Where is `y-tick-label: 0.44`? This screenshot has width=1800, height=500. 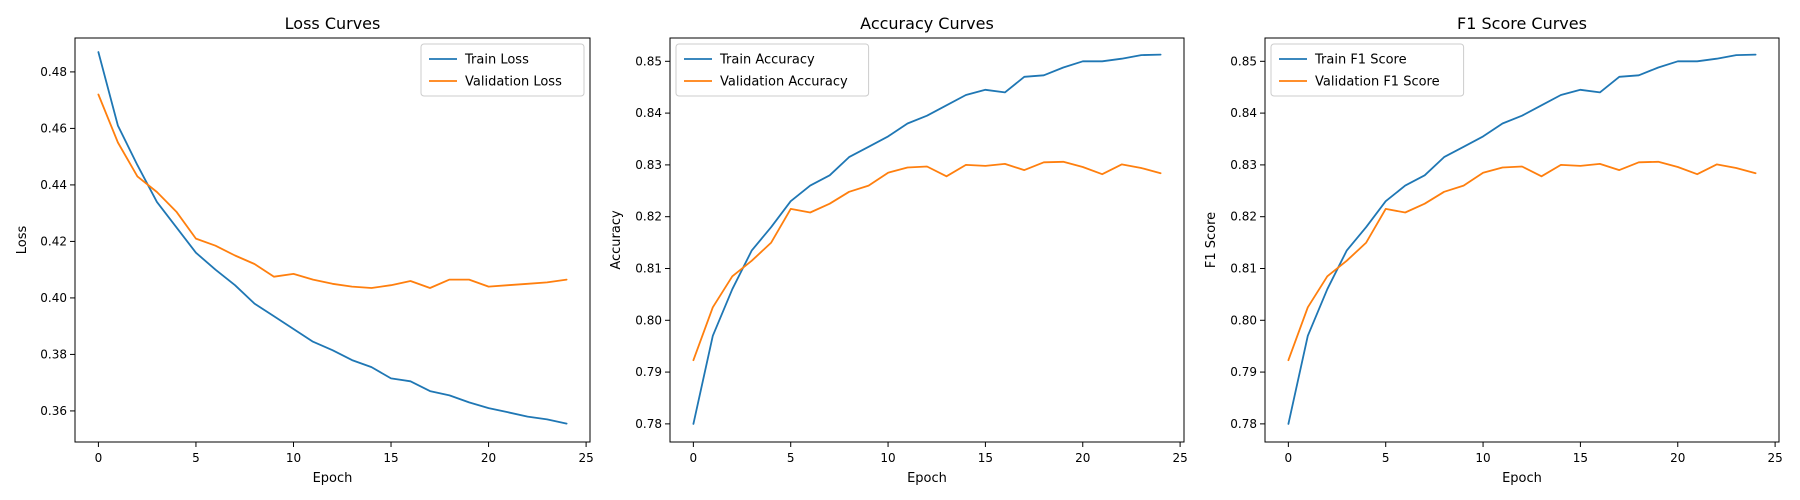 y-tick-label: 0.44 is located at coordinates (53, 185).